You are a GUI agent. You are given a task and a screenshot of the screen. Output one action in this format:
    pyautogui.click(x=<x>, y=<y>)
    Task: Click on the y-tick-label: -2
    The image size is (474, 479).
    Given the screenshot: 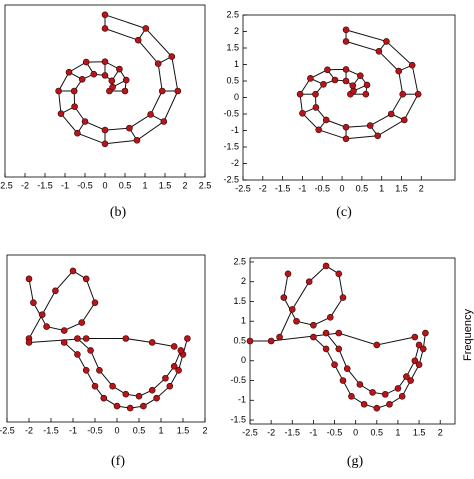 What is the action you would take?
    pyautogui.click(x=235, y=163)
    